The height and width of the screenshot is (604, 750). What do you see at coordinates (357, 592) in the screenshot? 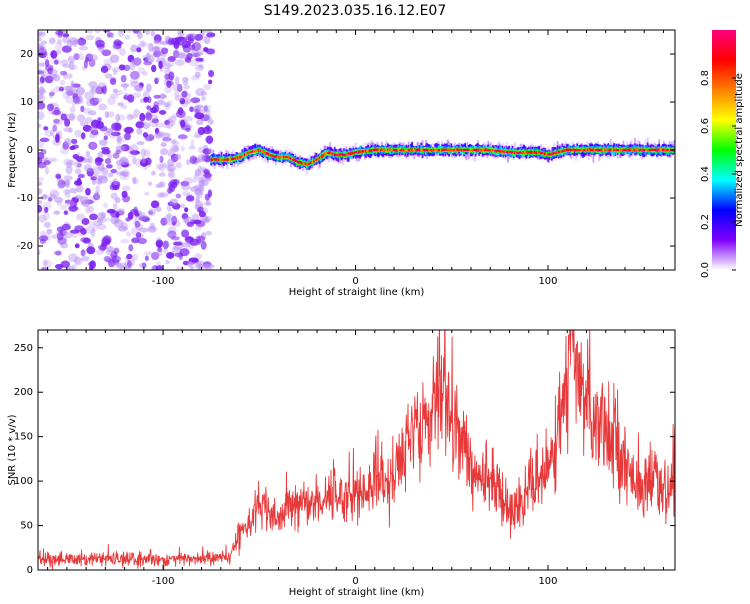
I see `snr-xlabel: Height of straight line (km)` at bounding box center [357, 592].